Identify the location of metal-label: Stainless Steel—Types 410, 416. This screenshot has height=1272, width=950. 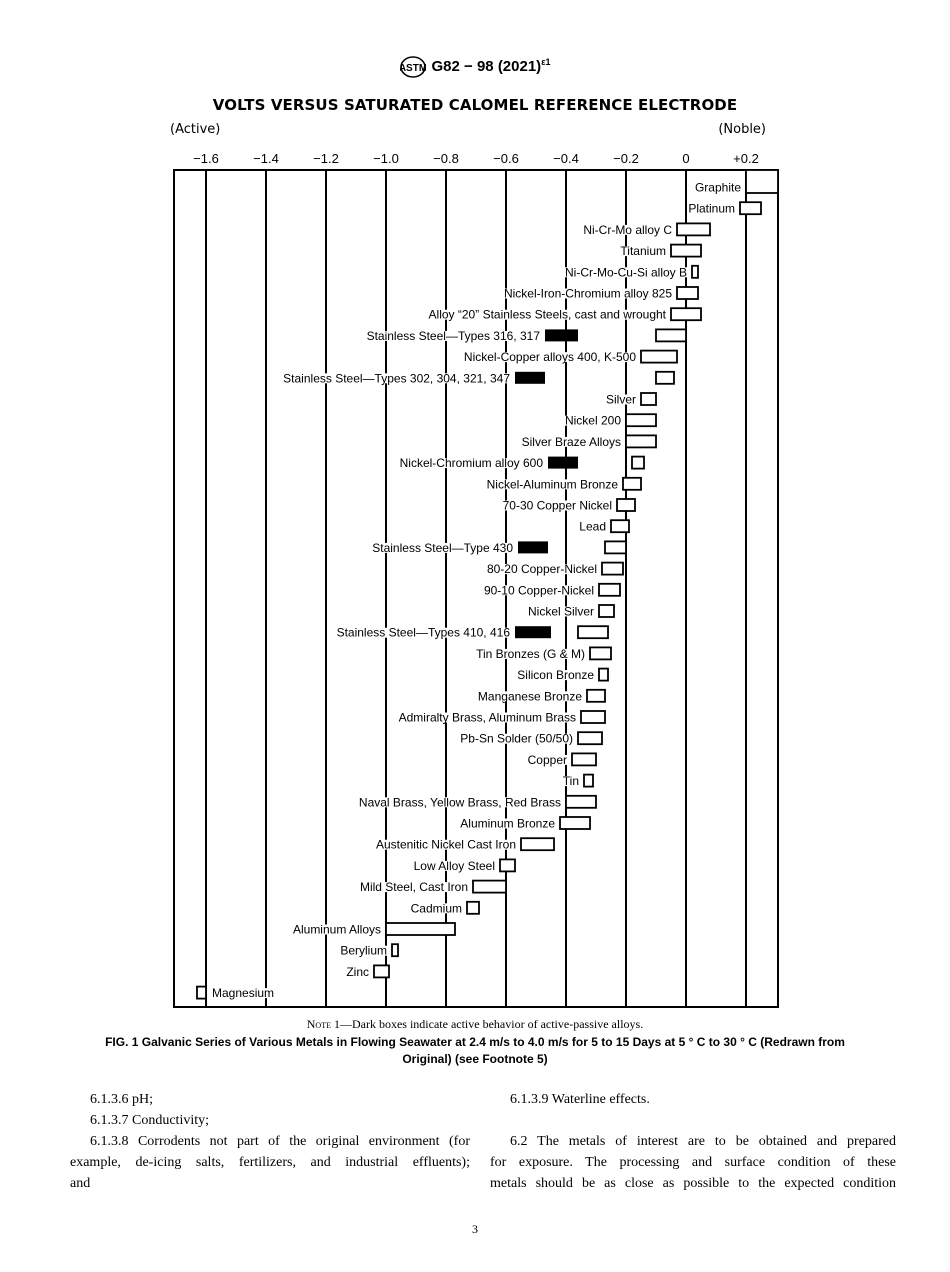
(424, 633).